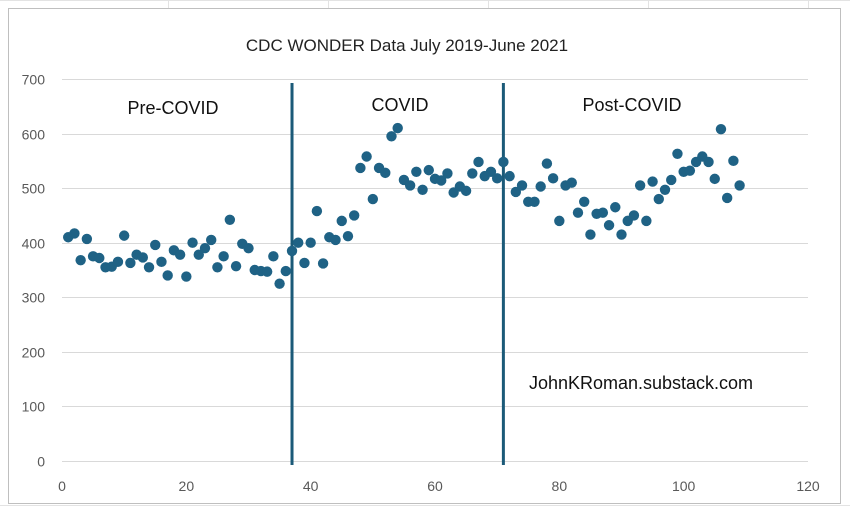 The width and height of the screenshot is (850, 508). Describe the element at coordinates (631, 105) in the screenshot. I see `annotation-post-covid: Post-COVID` at that location.